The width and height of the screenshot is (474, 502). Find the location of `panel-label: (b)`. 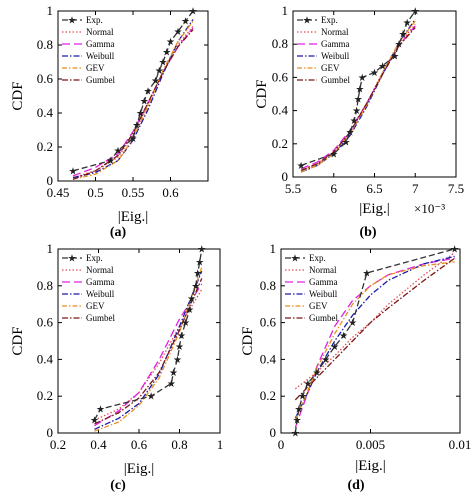

panel-label: (b) is located at coordinates (367, 232).